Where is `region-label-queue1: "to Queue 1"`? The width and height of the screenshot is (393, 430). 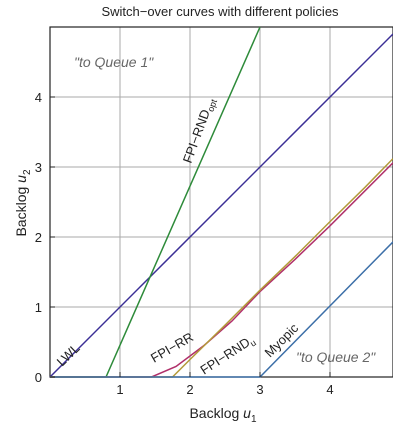
region-label-queue1: "to Queue 1" is located at coordinates (114, 62).